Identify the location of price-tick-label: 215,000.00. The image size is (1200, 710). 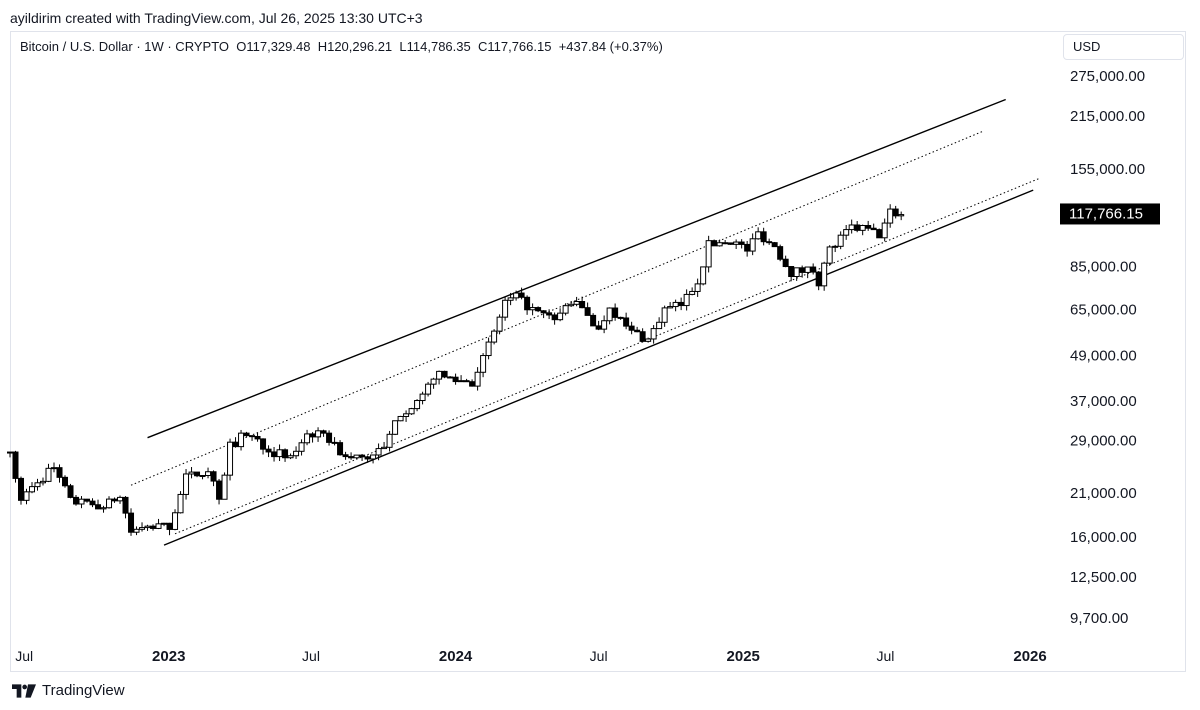
(1107, 116).